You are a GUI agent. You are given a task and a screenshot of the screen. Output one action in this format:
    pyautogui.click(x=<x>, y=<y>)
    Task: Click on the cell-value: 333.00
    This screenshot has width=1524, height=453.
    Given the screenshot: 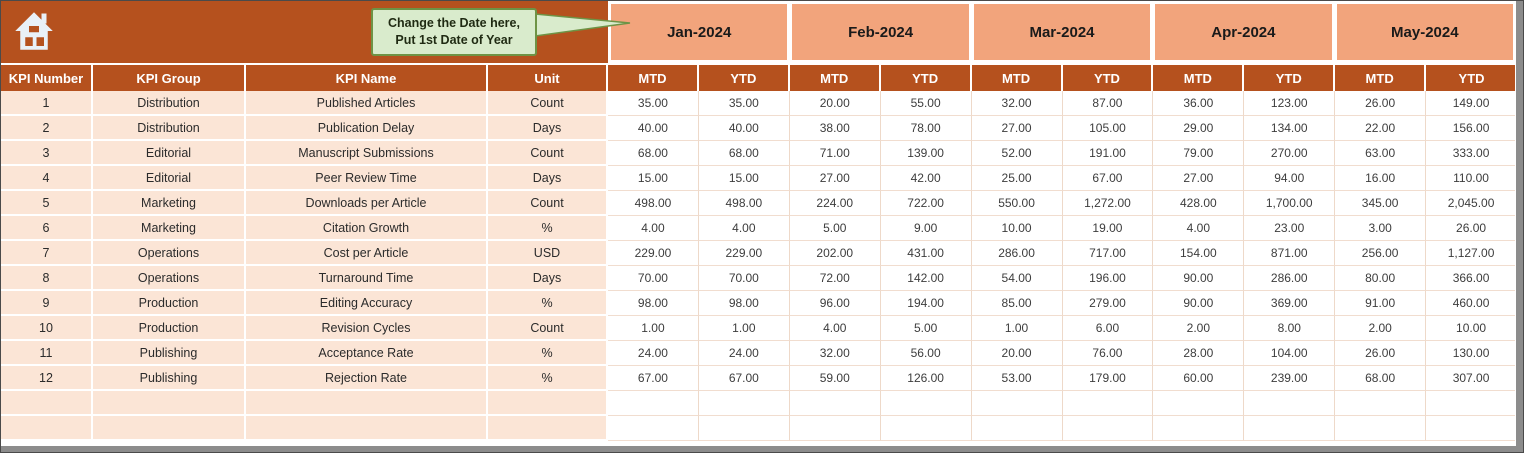 What is the action you would take?
    pyautogui.click(x=1471, y=153)
    